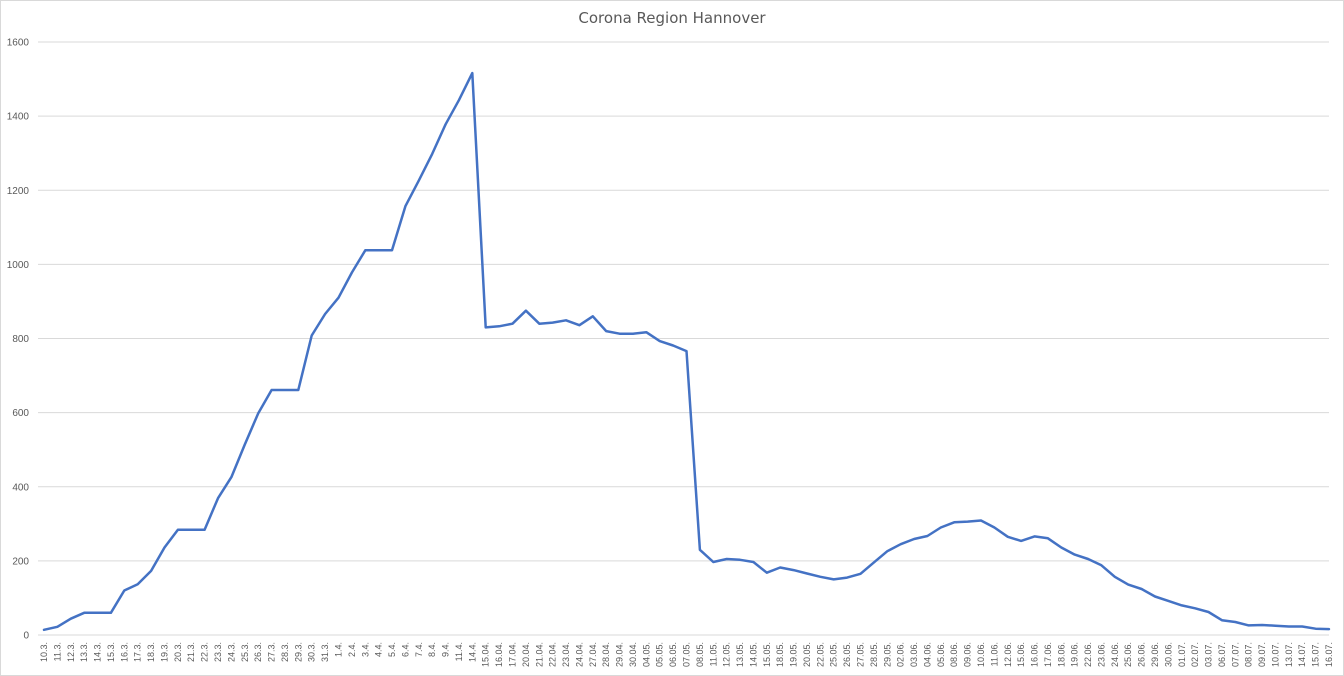 The image size is (1344, 676). Describe the element at coordinates (1168, 654) in the screenshot. I see `x-tick-label: 30.06.` at that location.